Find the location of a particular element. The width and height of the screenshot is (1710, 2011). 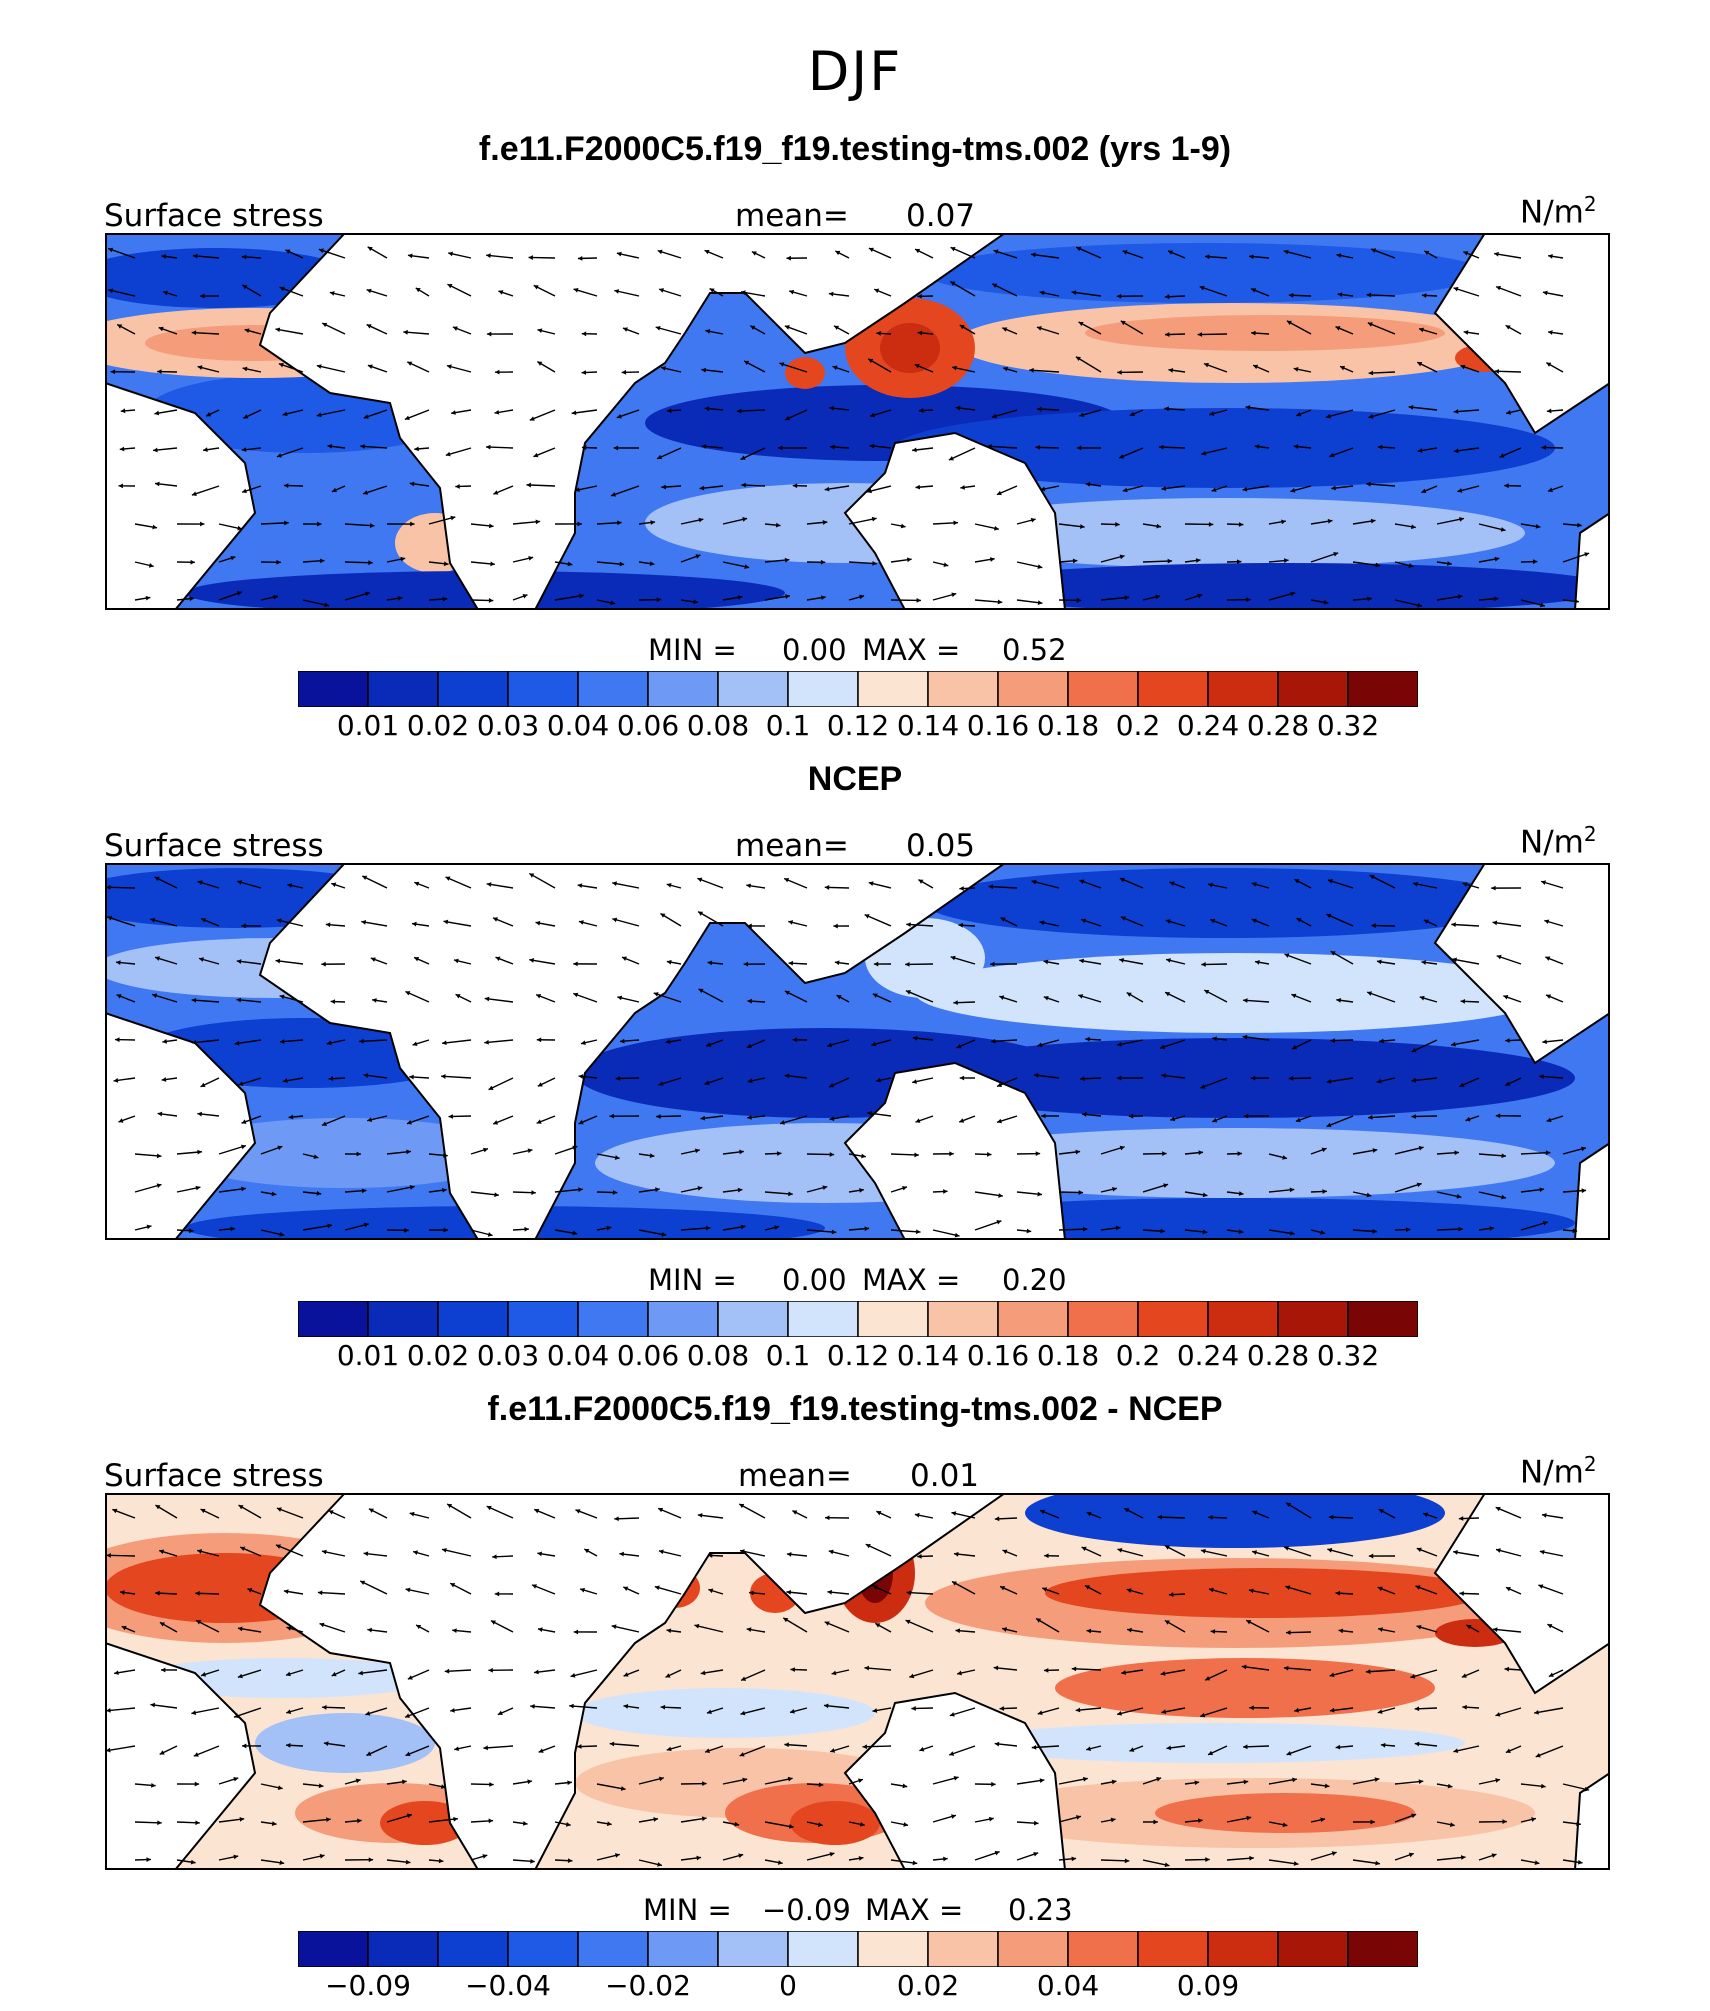

panel-2-band is located at coordinates (345, 1153).